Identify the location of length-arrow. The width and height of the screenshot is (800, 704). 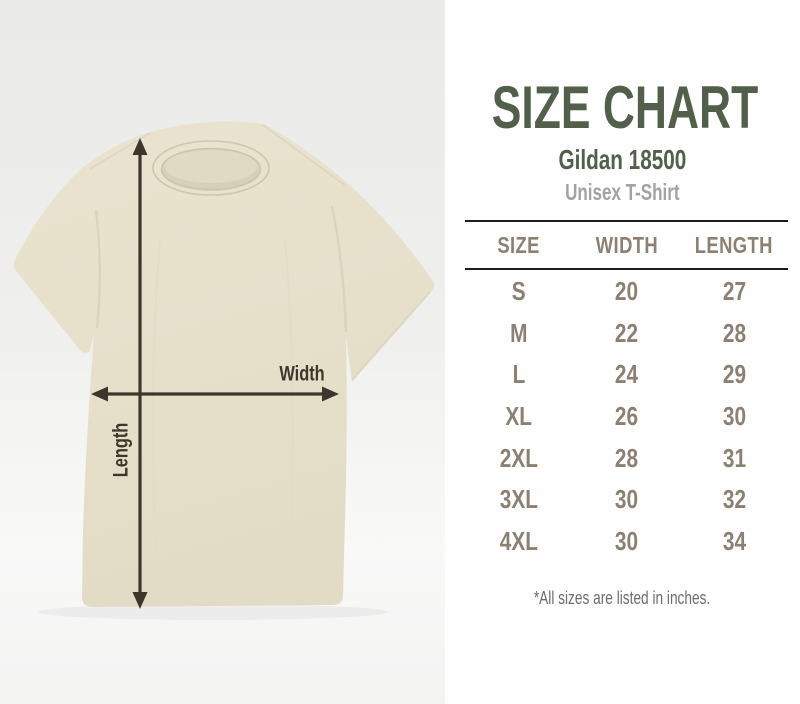
(140, 373).